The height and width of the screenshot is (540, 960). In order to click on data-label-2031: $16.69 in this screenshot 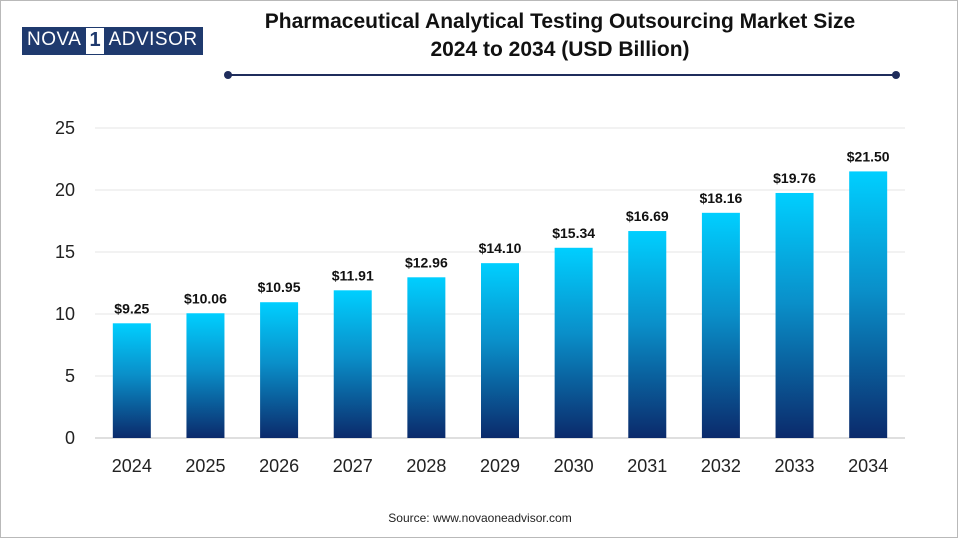, I will do `click(647, 216)`.